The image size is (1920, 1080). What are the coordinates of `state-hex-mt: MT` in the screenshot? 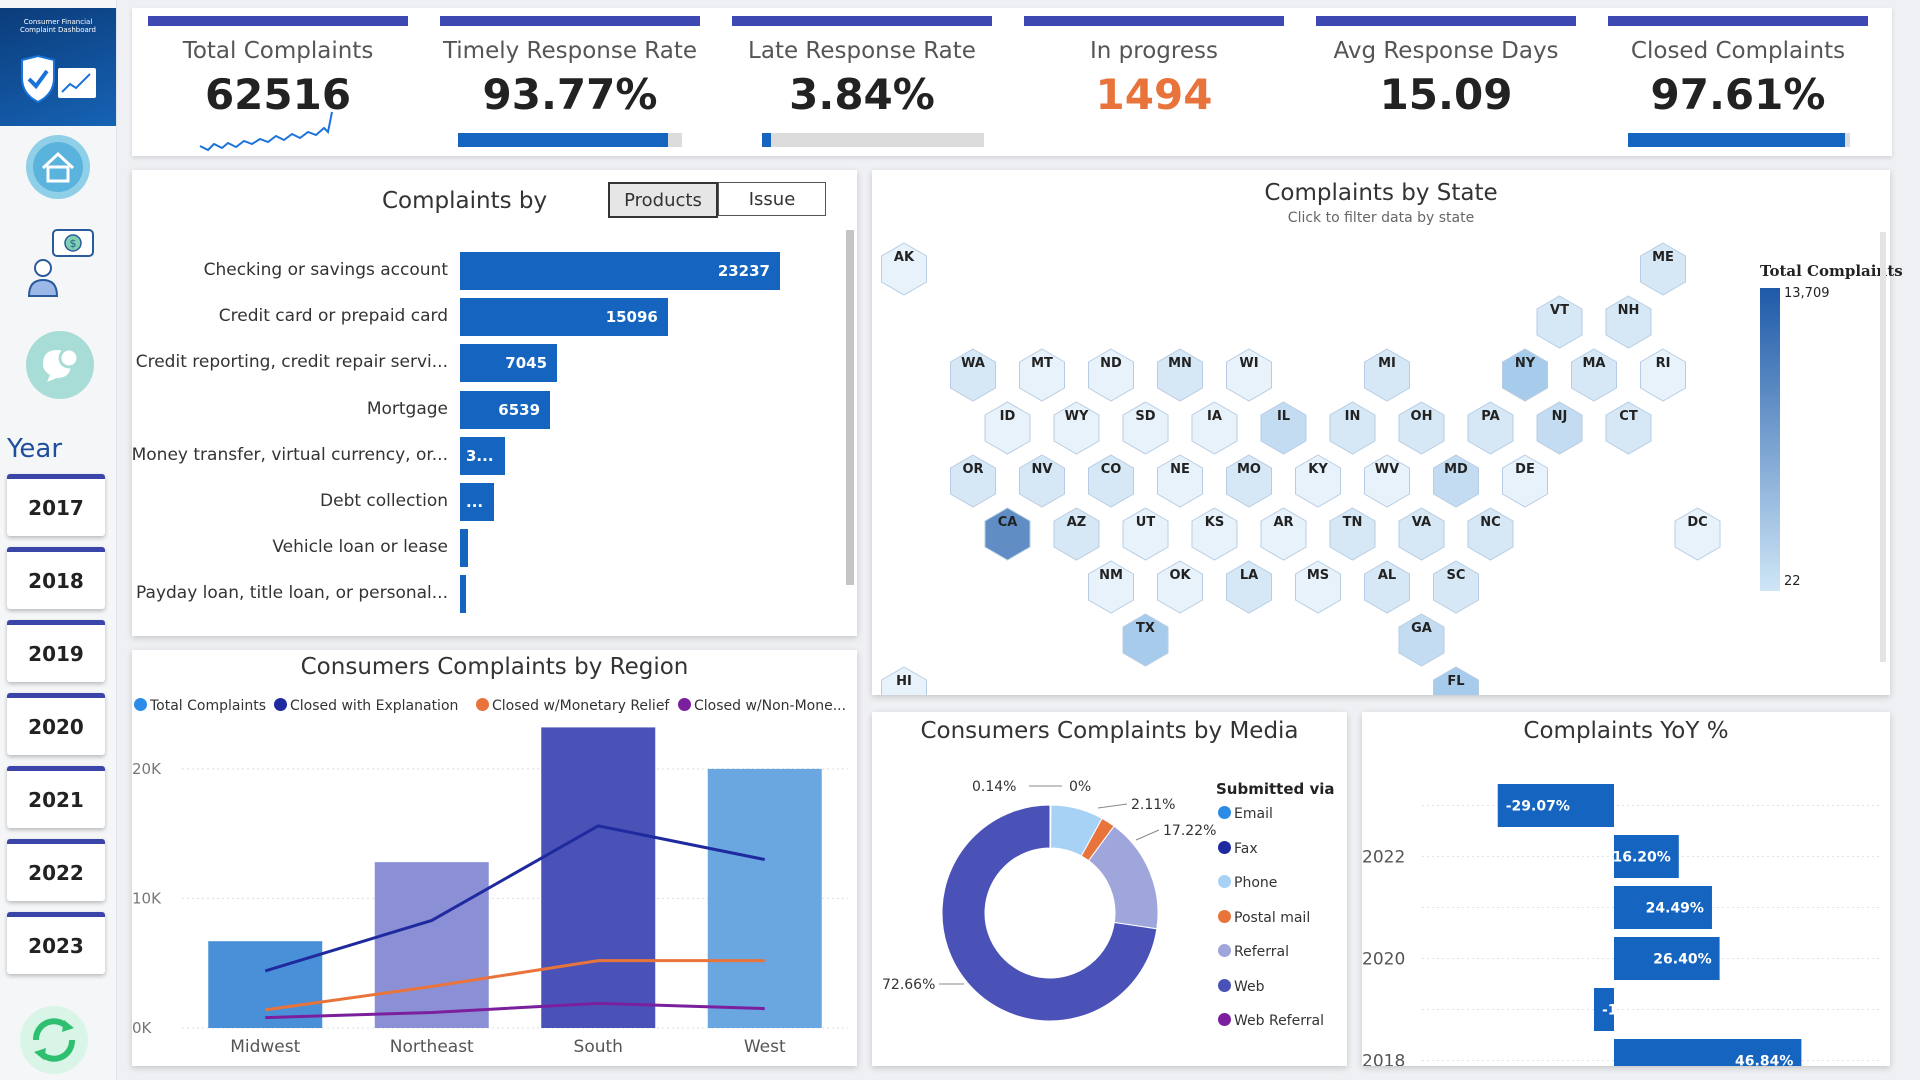 It's located at (1042, 375).